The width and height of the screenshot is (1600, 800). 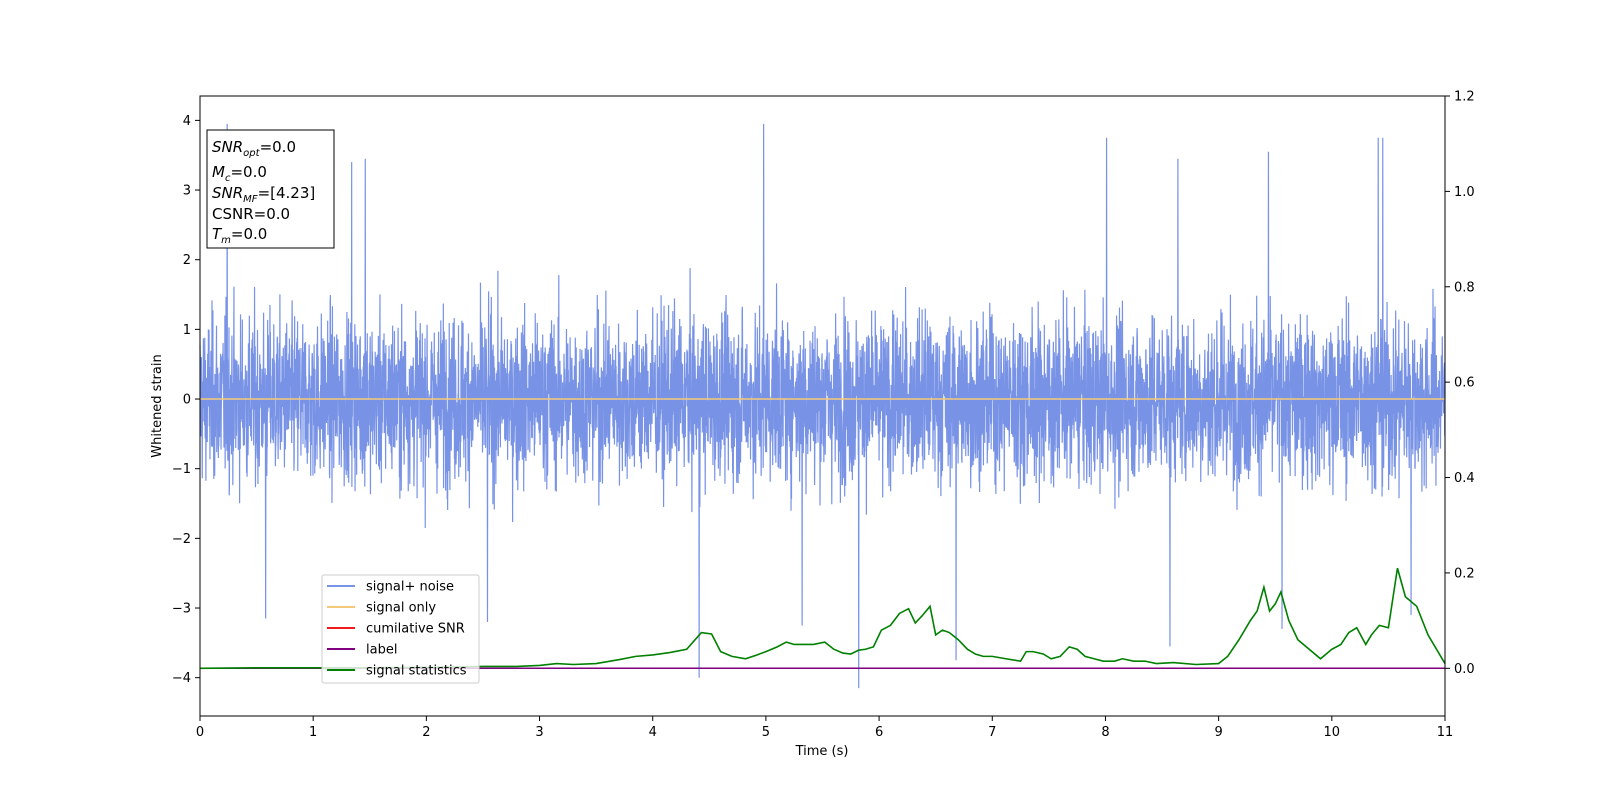 What do you see at coordinates (226, 240) in the screenshot?
I see `annotation-sub: m` at bounding box center [226, 240].